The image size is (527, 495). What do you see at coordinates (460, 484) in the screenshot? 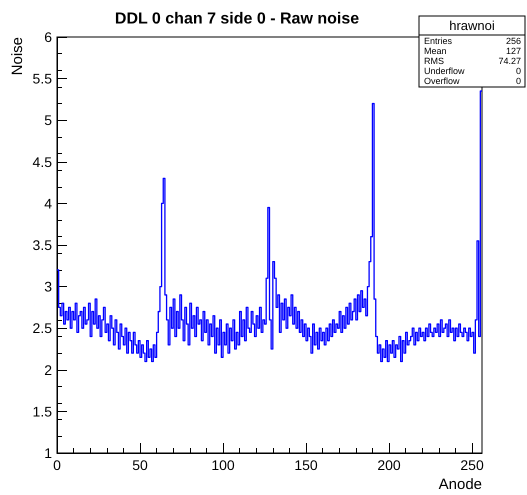
I see `x-axis-title: Anode` at bounding box center [460, 484].